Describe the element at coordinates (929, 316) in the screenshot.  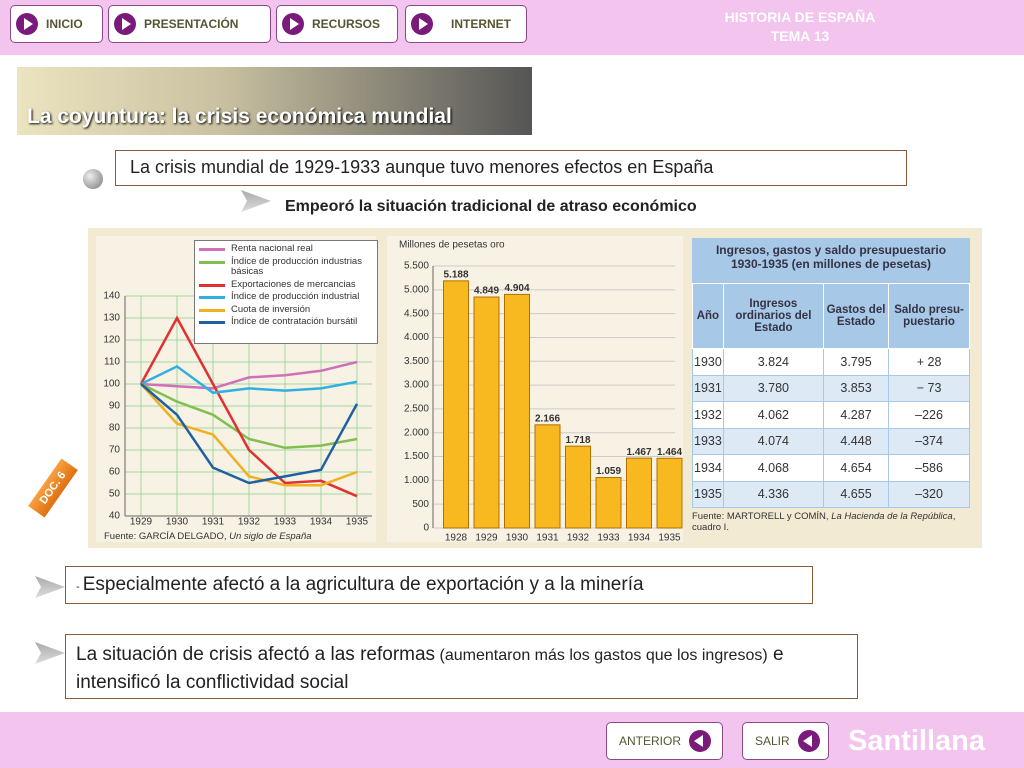
I see `column-header: Saldo presu-puestario` at that location.